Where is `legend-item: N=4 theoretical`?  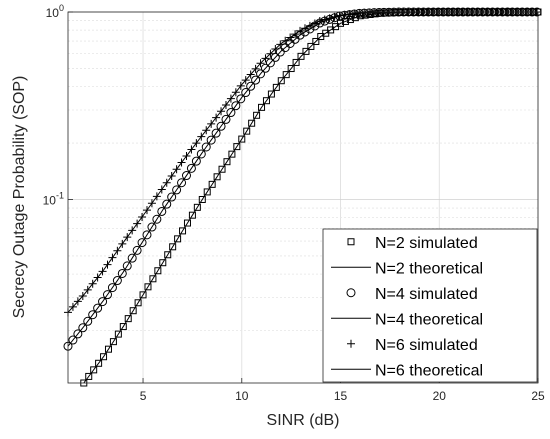 legend-item: N=4 theoretical is located at coordinates (407, 319).